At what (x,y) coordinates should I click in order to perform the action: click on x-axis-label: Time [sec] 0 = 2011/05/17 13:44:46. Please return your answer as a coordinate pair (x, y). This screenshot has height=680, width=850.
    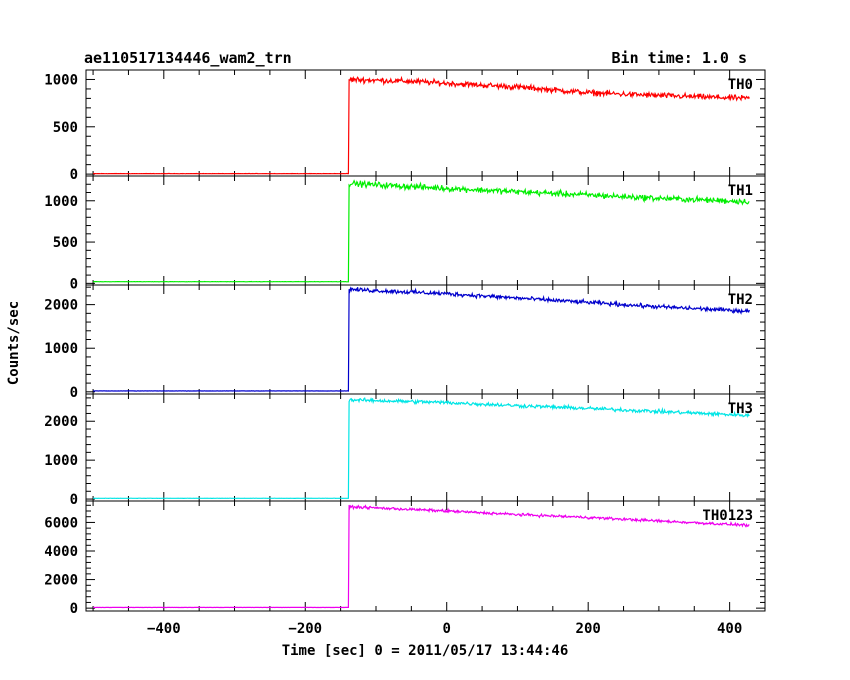
    Looking at the image, I should click on (425, 651).